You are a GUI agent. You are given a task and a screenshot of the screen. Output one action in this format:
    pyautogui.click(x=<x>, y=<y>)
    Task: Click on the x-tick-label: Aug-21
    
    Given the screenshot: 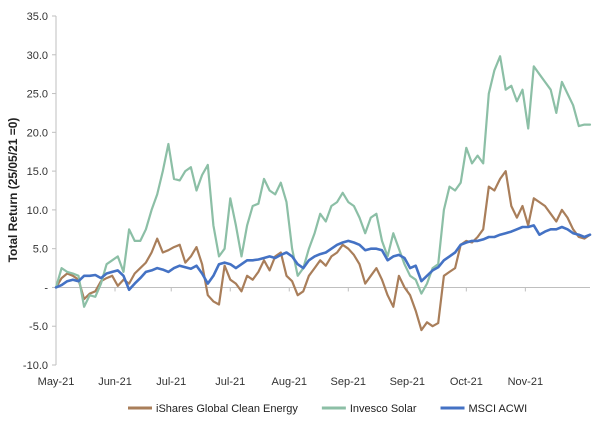 What is the action you would take?
    pyautogui.click(x=289, y=382)
    